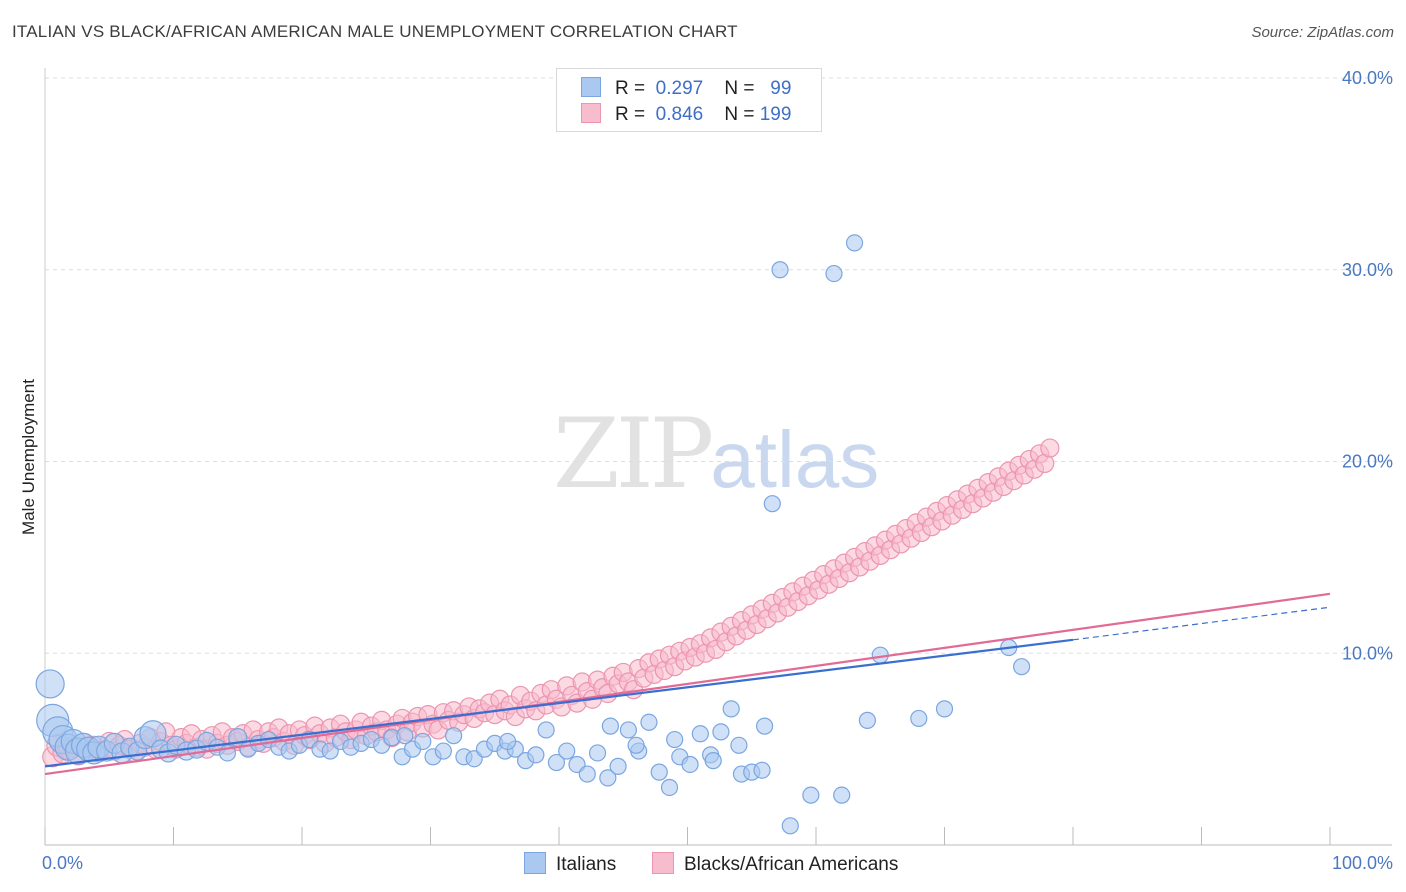 The height and width of the screenshot is (892, 1406). I want to click on legend-n-value: 199, so click(775, 114).